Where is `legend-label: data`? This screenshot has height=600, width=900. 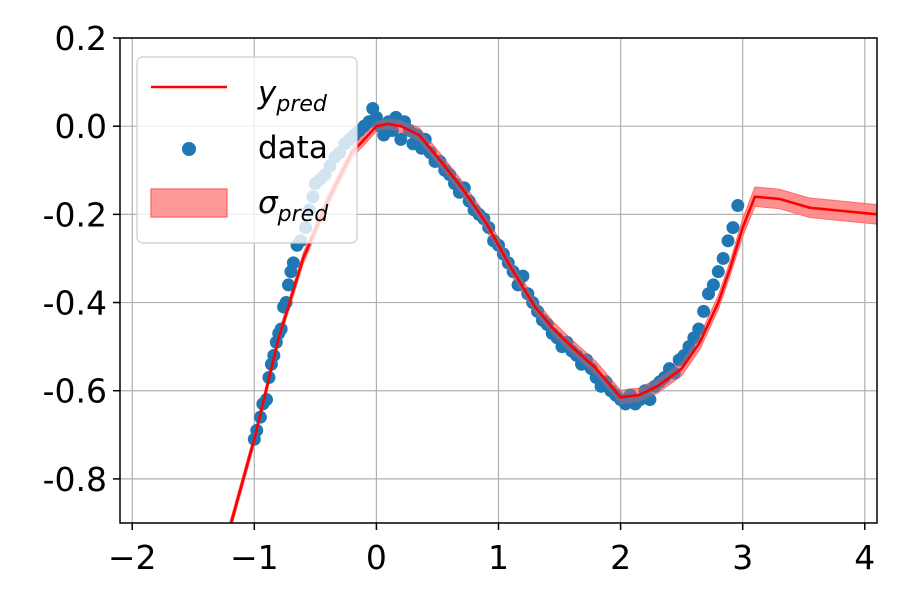 legend-label: data is located at coordinates (293, 148).